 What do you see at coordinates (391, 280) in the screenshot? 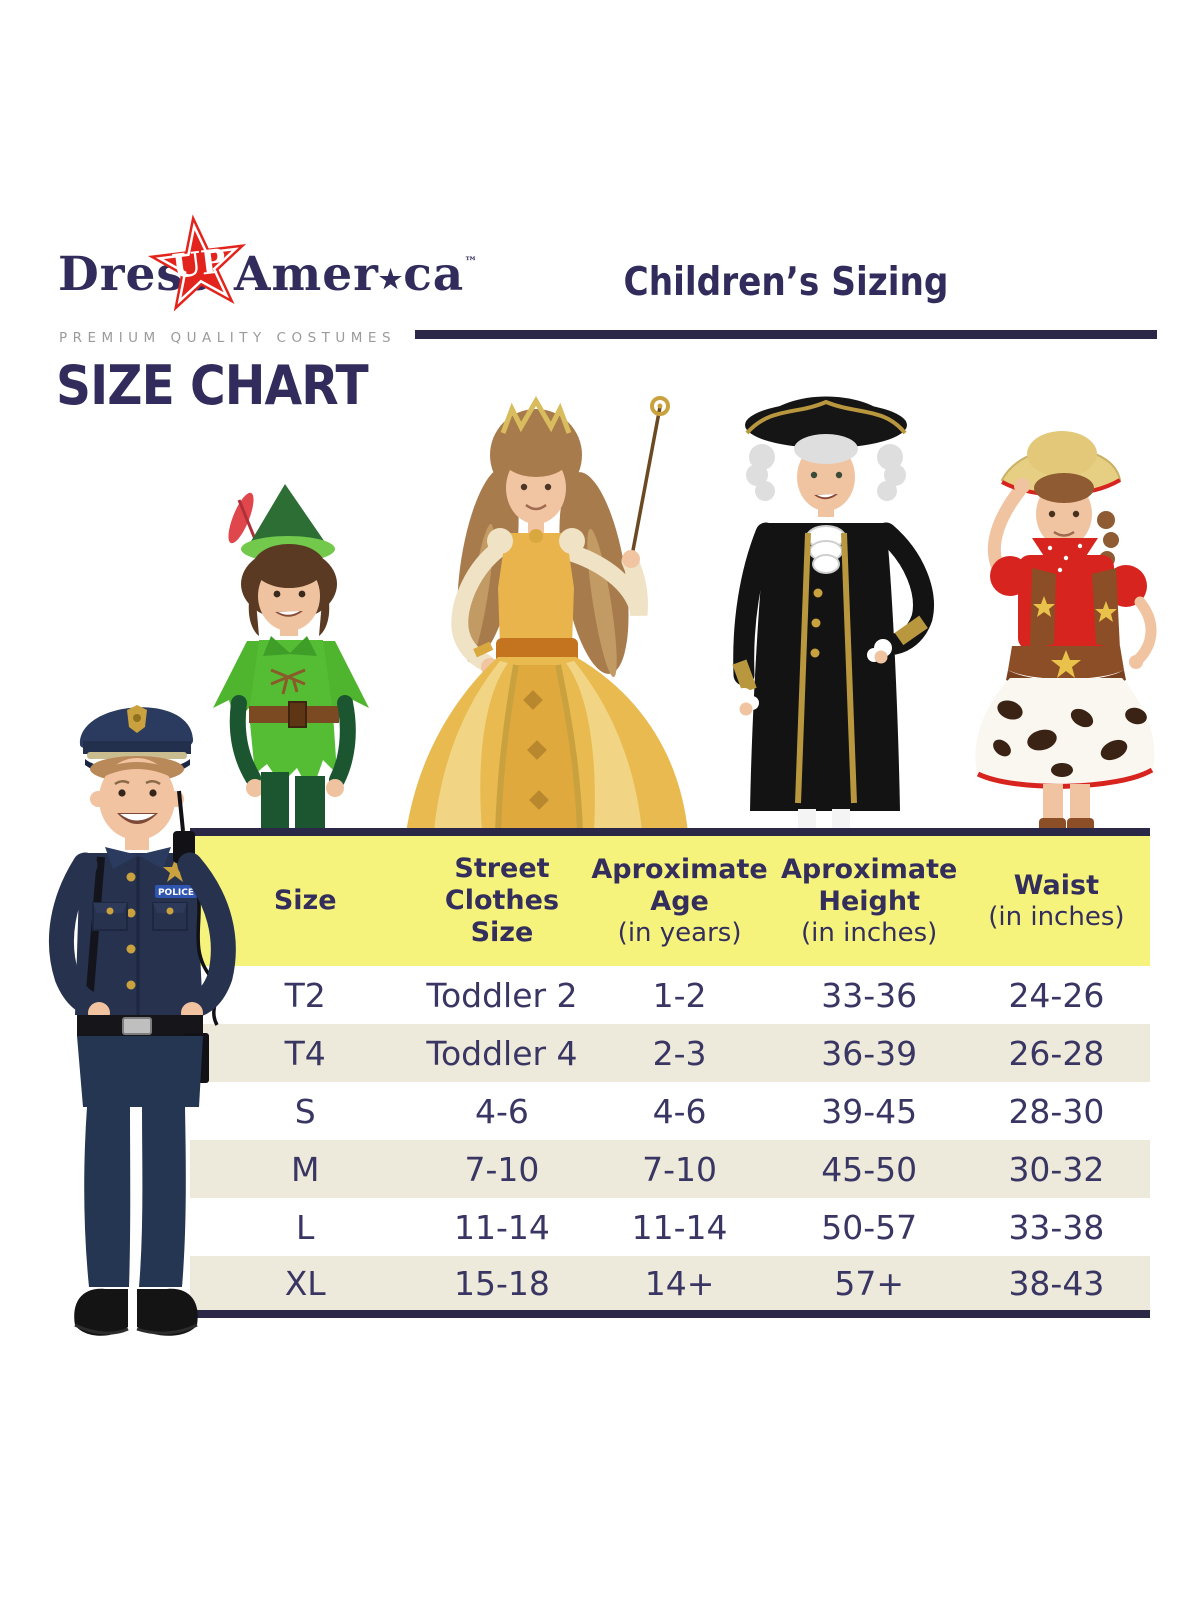
I see `letter-i-star-icon: ★` at bounding box center [391, 280].